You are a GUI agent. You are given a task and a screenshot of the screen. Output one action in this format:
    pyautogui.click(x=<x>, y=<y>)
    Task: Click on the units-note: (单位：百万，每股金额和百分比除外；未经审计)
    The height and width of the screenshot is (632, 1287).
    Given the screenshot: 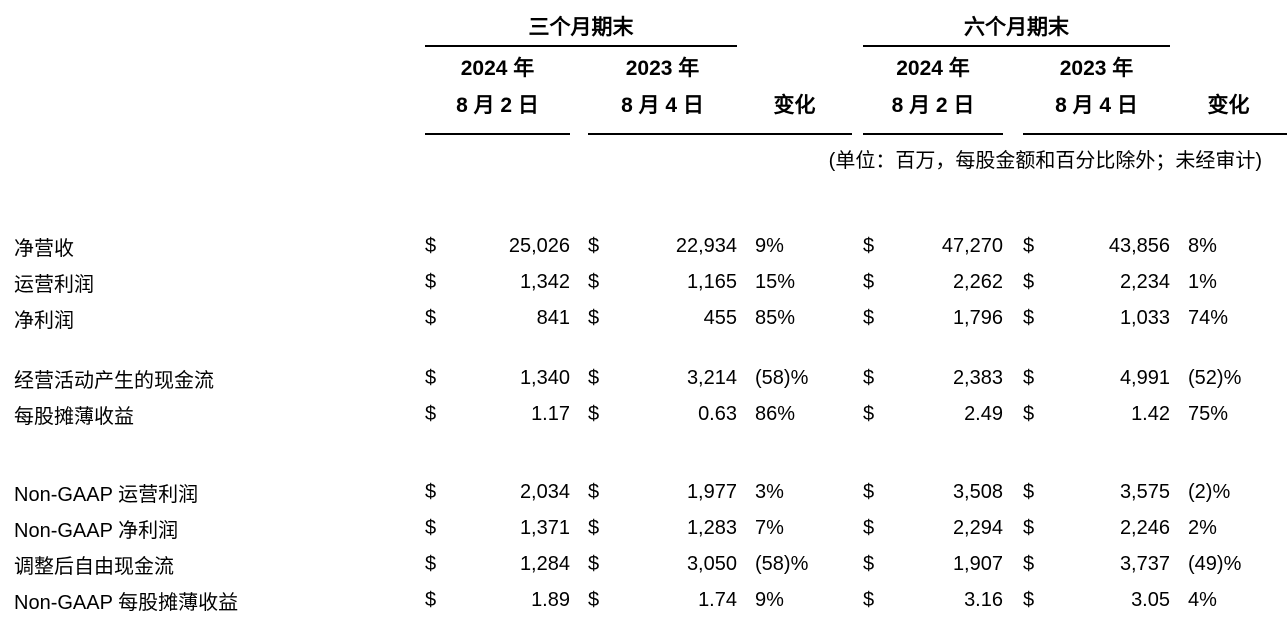 What is the action you would take?
    pyautogui.click(x=1045, y=161)
    